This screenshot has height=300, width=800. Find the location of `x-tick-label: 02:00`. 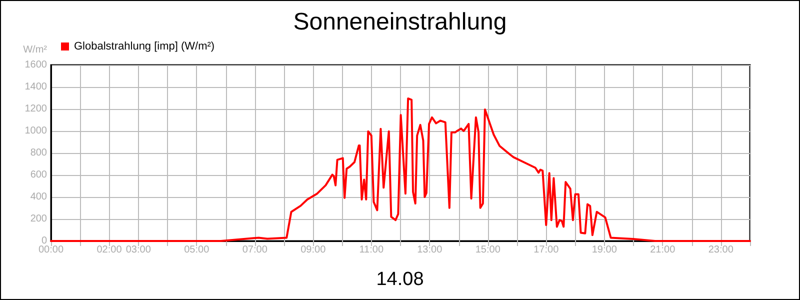

x-tick-label: 02:00 is located at coordinates (109, 250).